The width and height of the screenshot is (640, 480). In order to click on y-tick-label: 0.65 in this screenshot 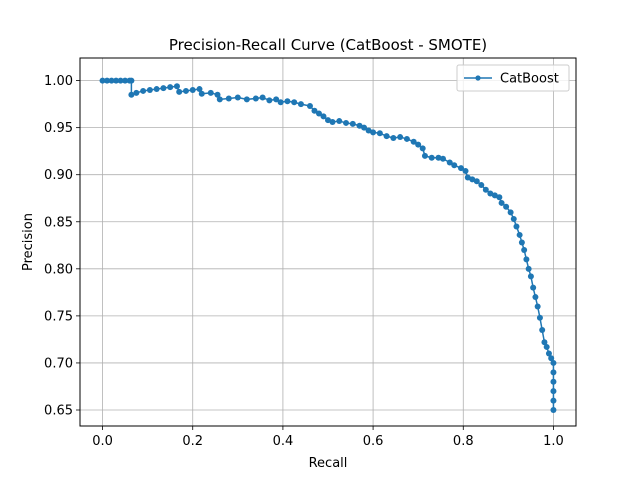, I will do `click(58, 411)`.